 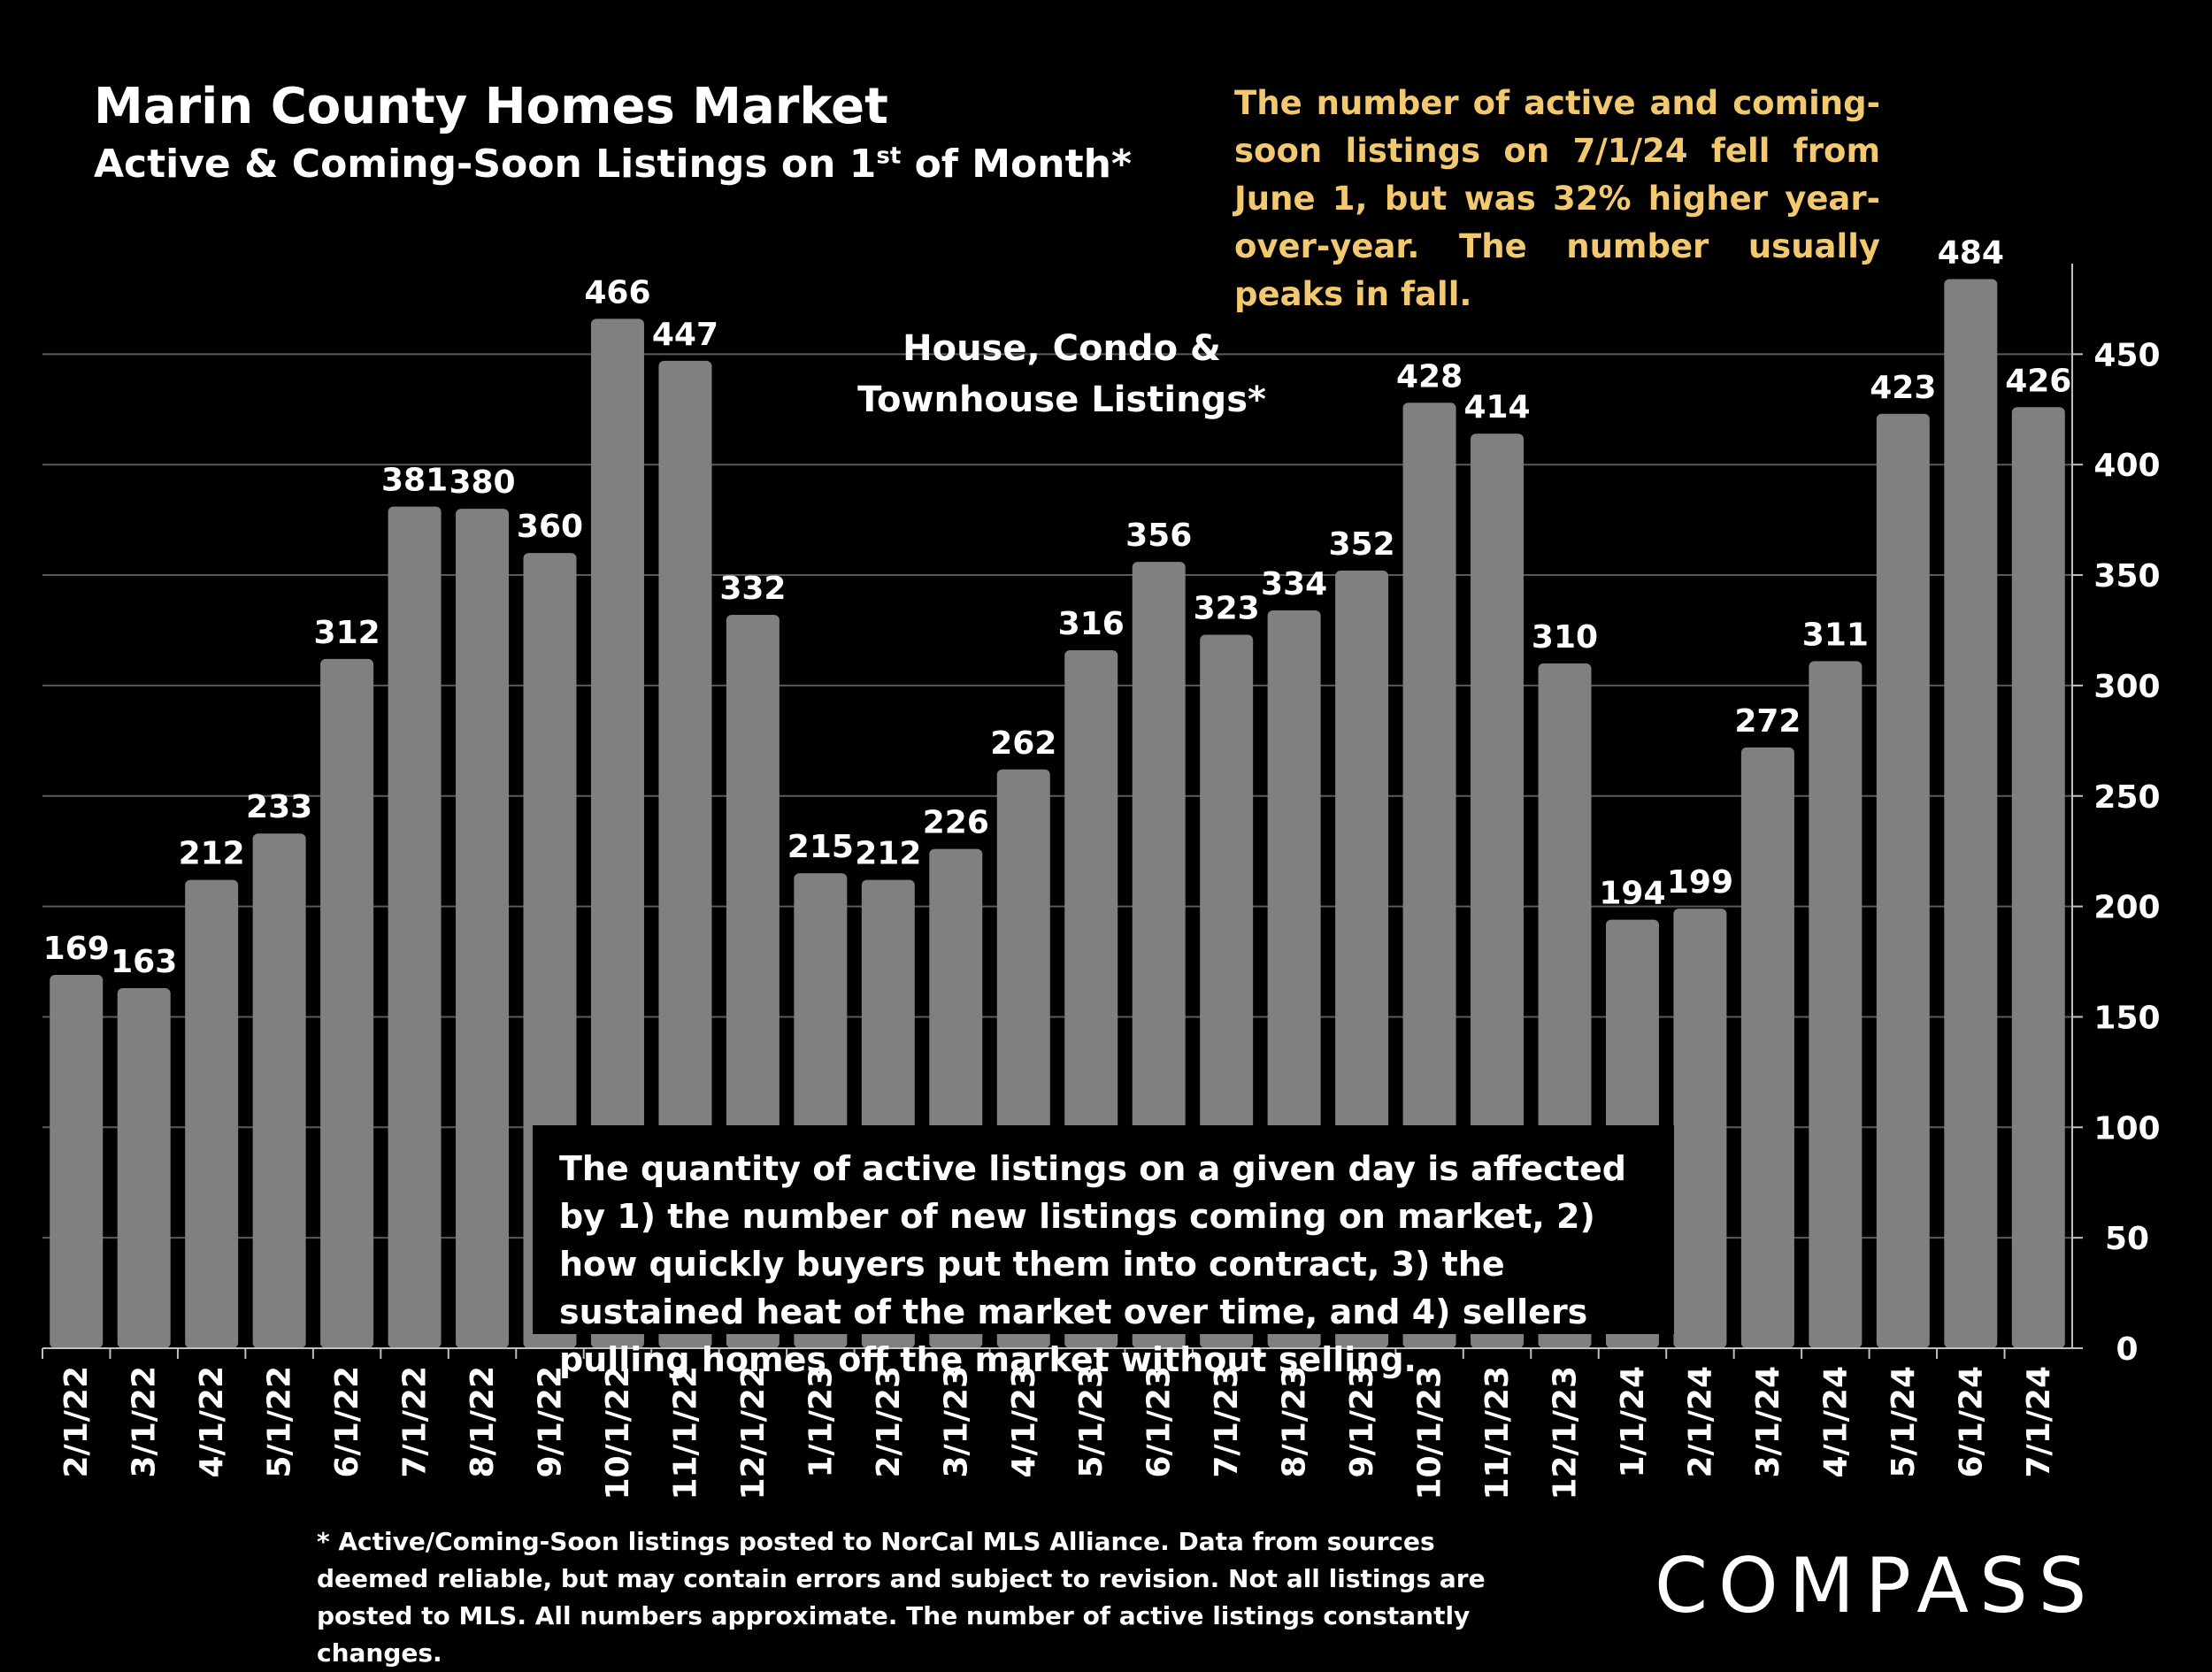 What do you see at coordinates (76, 949) in the screenshot?
I see `data-label: 169` at bounding box center [76, 949].